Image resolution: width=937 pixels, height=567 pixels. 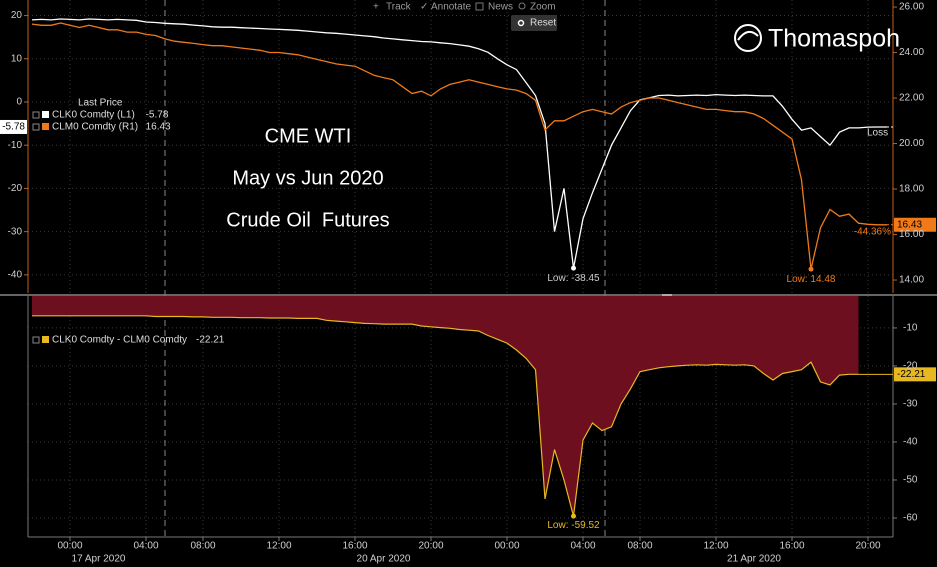 What do you see at coordinates (465, 16) in the screenshot?
I see `toolbar: + Track ✓ Annotate News Zoom Reset` at bounding box center [465, 16].